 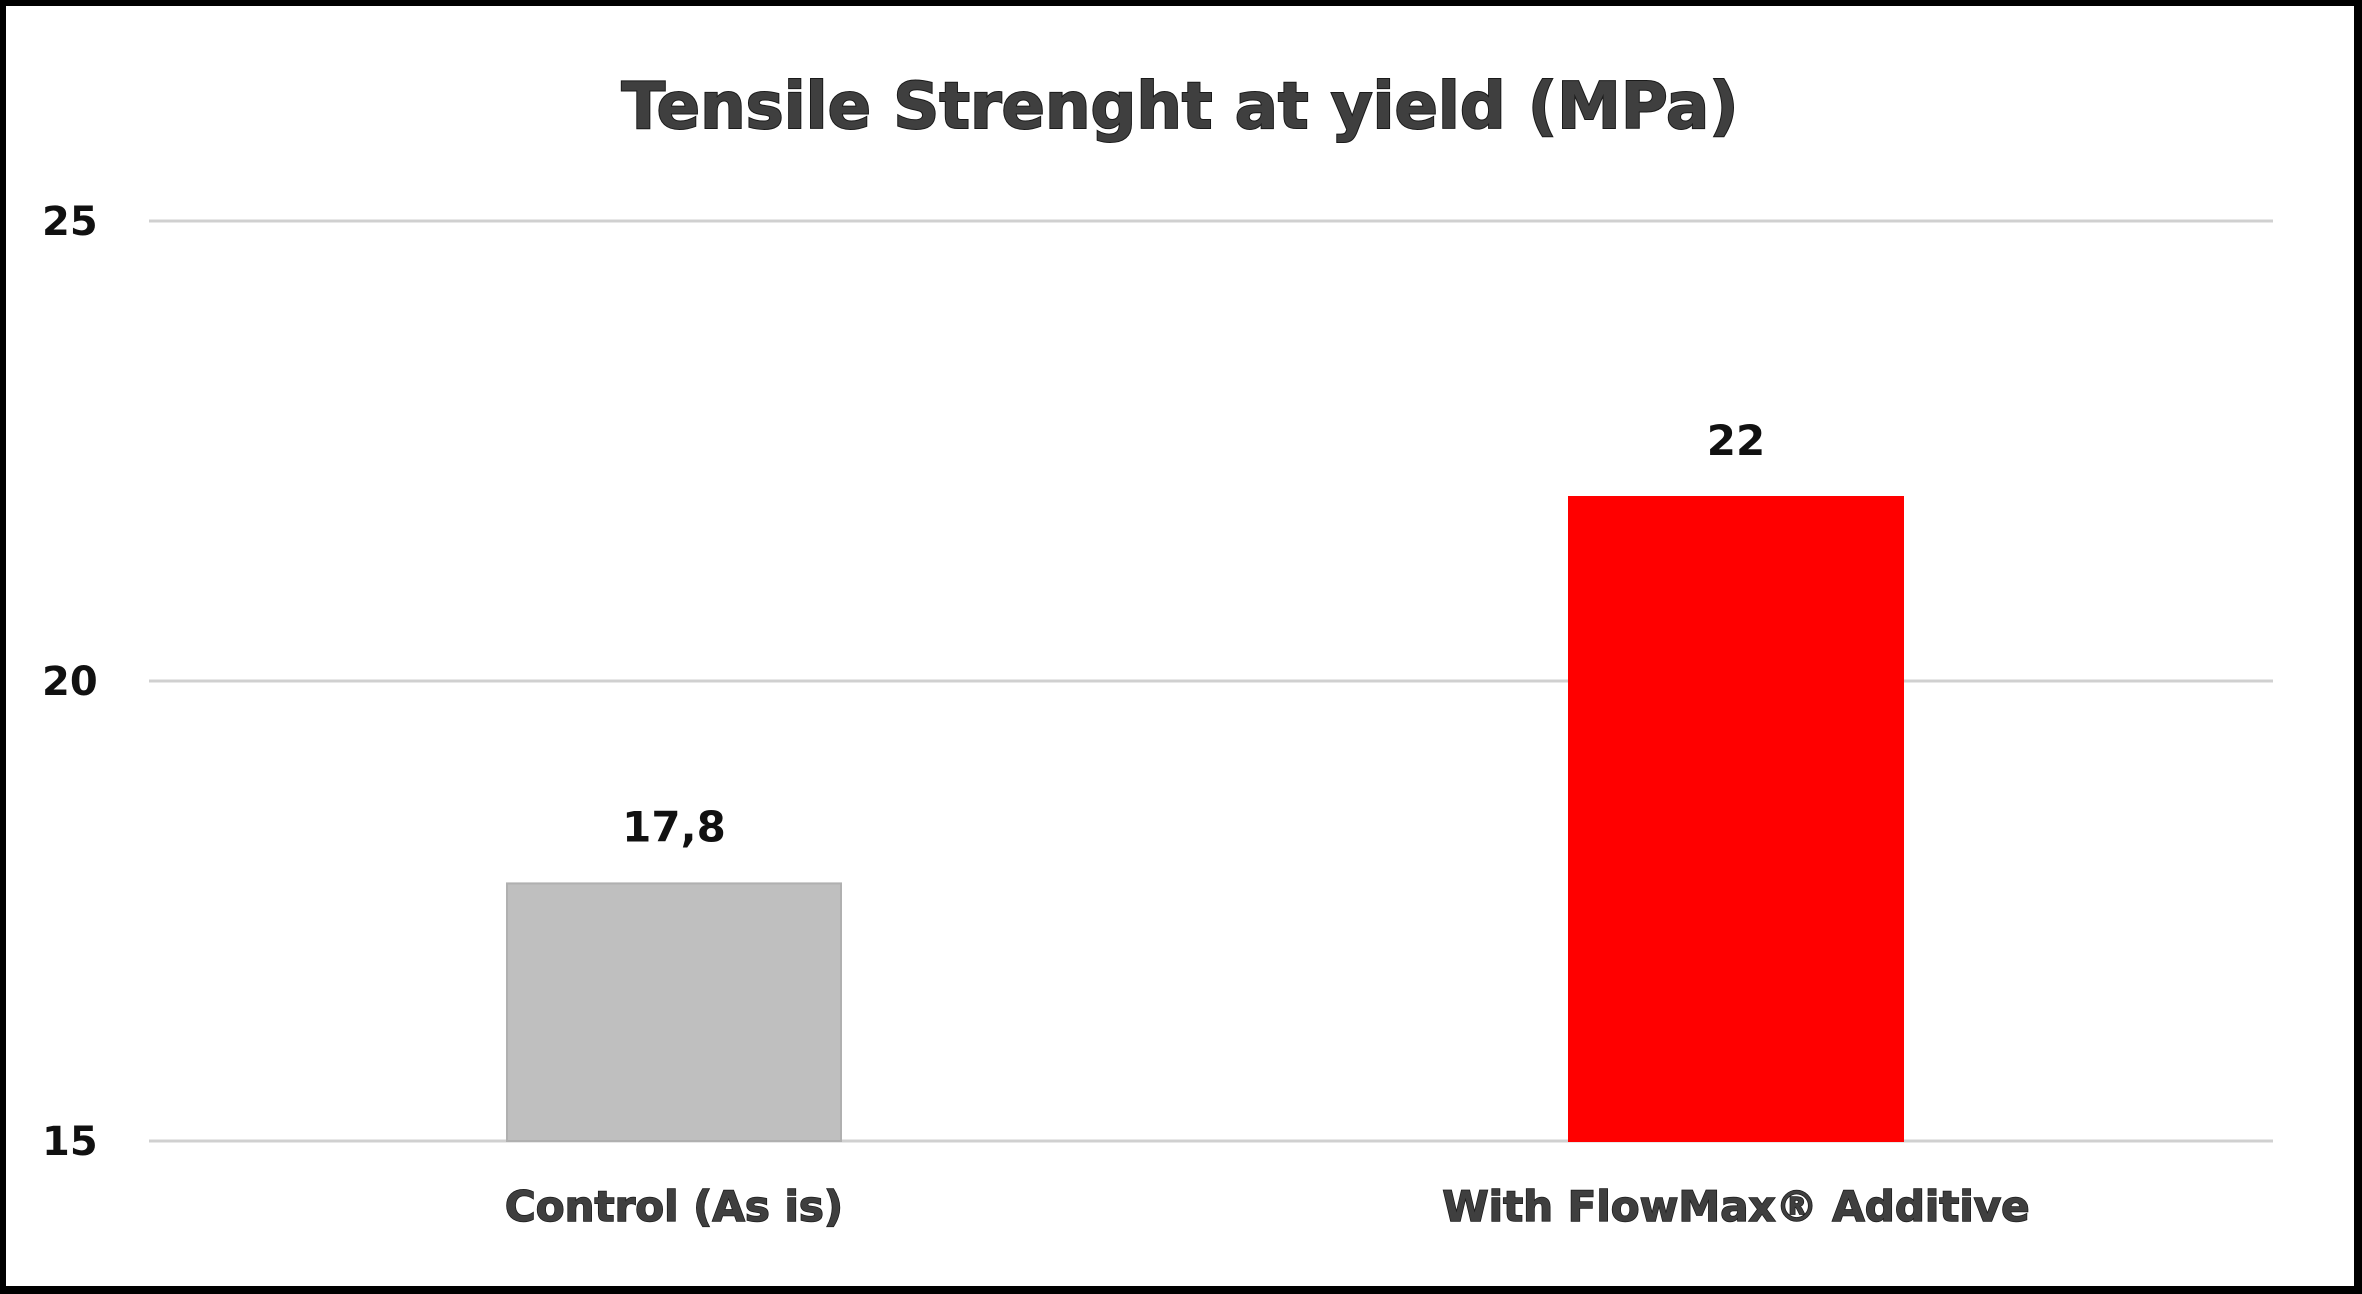 What do you see at coordinates (70, 1142) in the screenshot?
I see `y-tick-label-15: 15` at bounding box center [70, 1142].